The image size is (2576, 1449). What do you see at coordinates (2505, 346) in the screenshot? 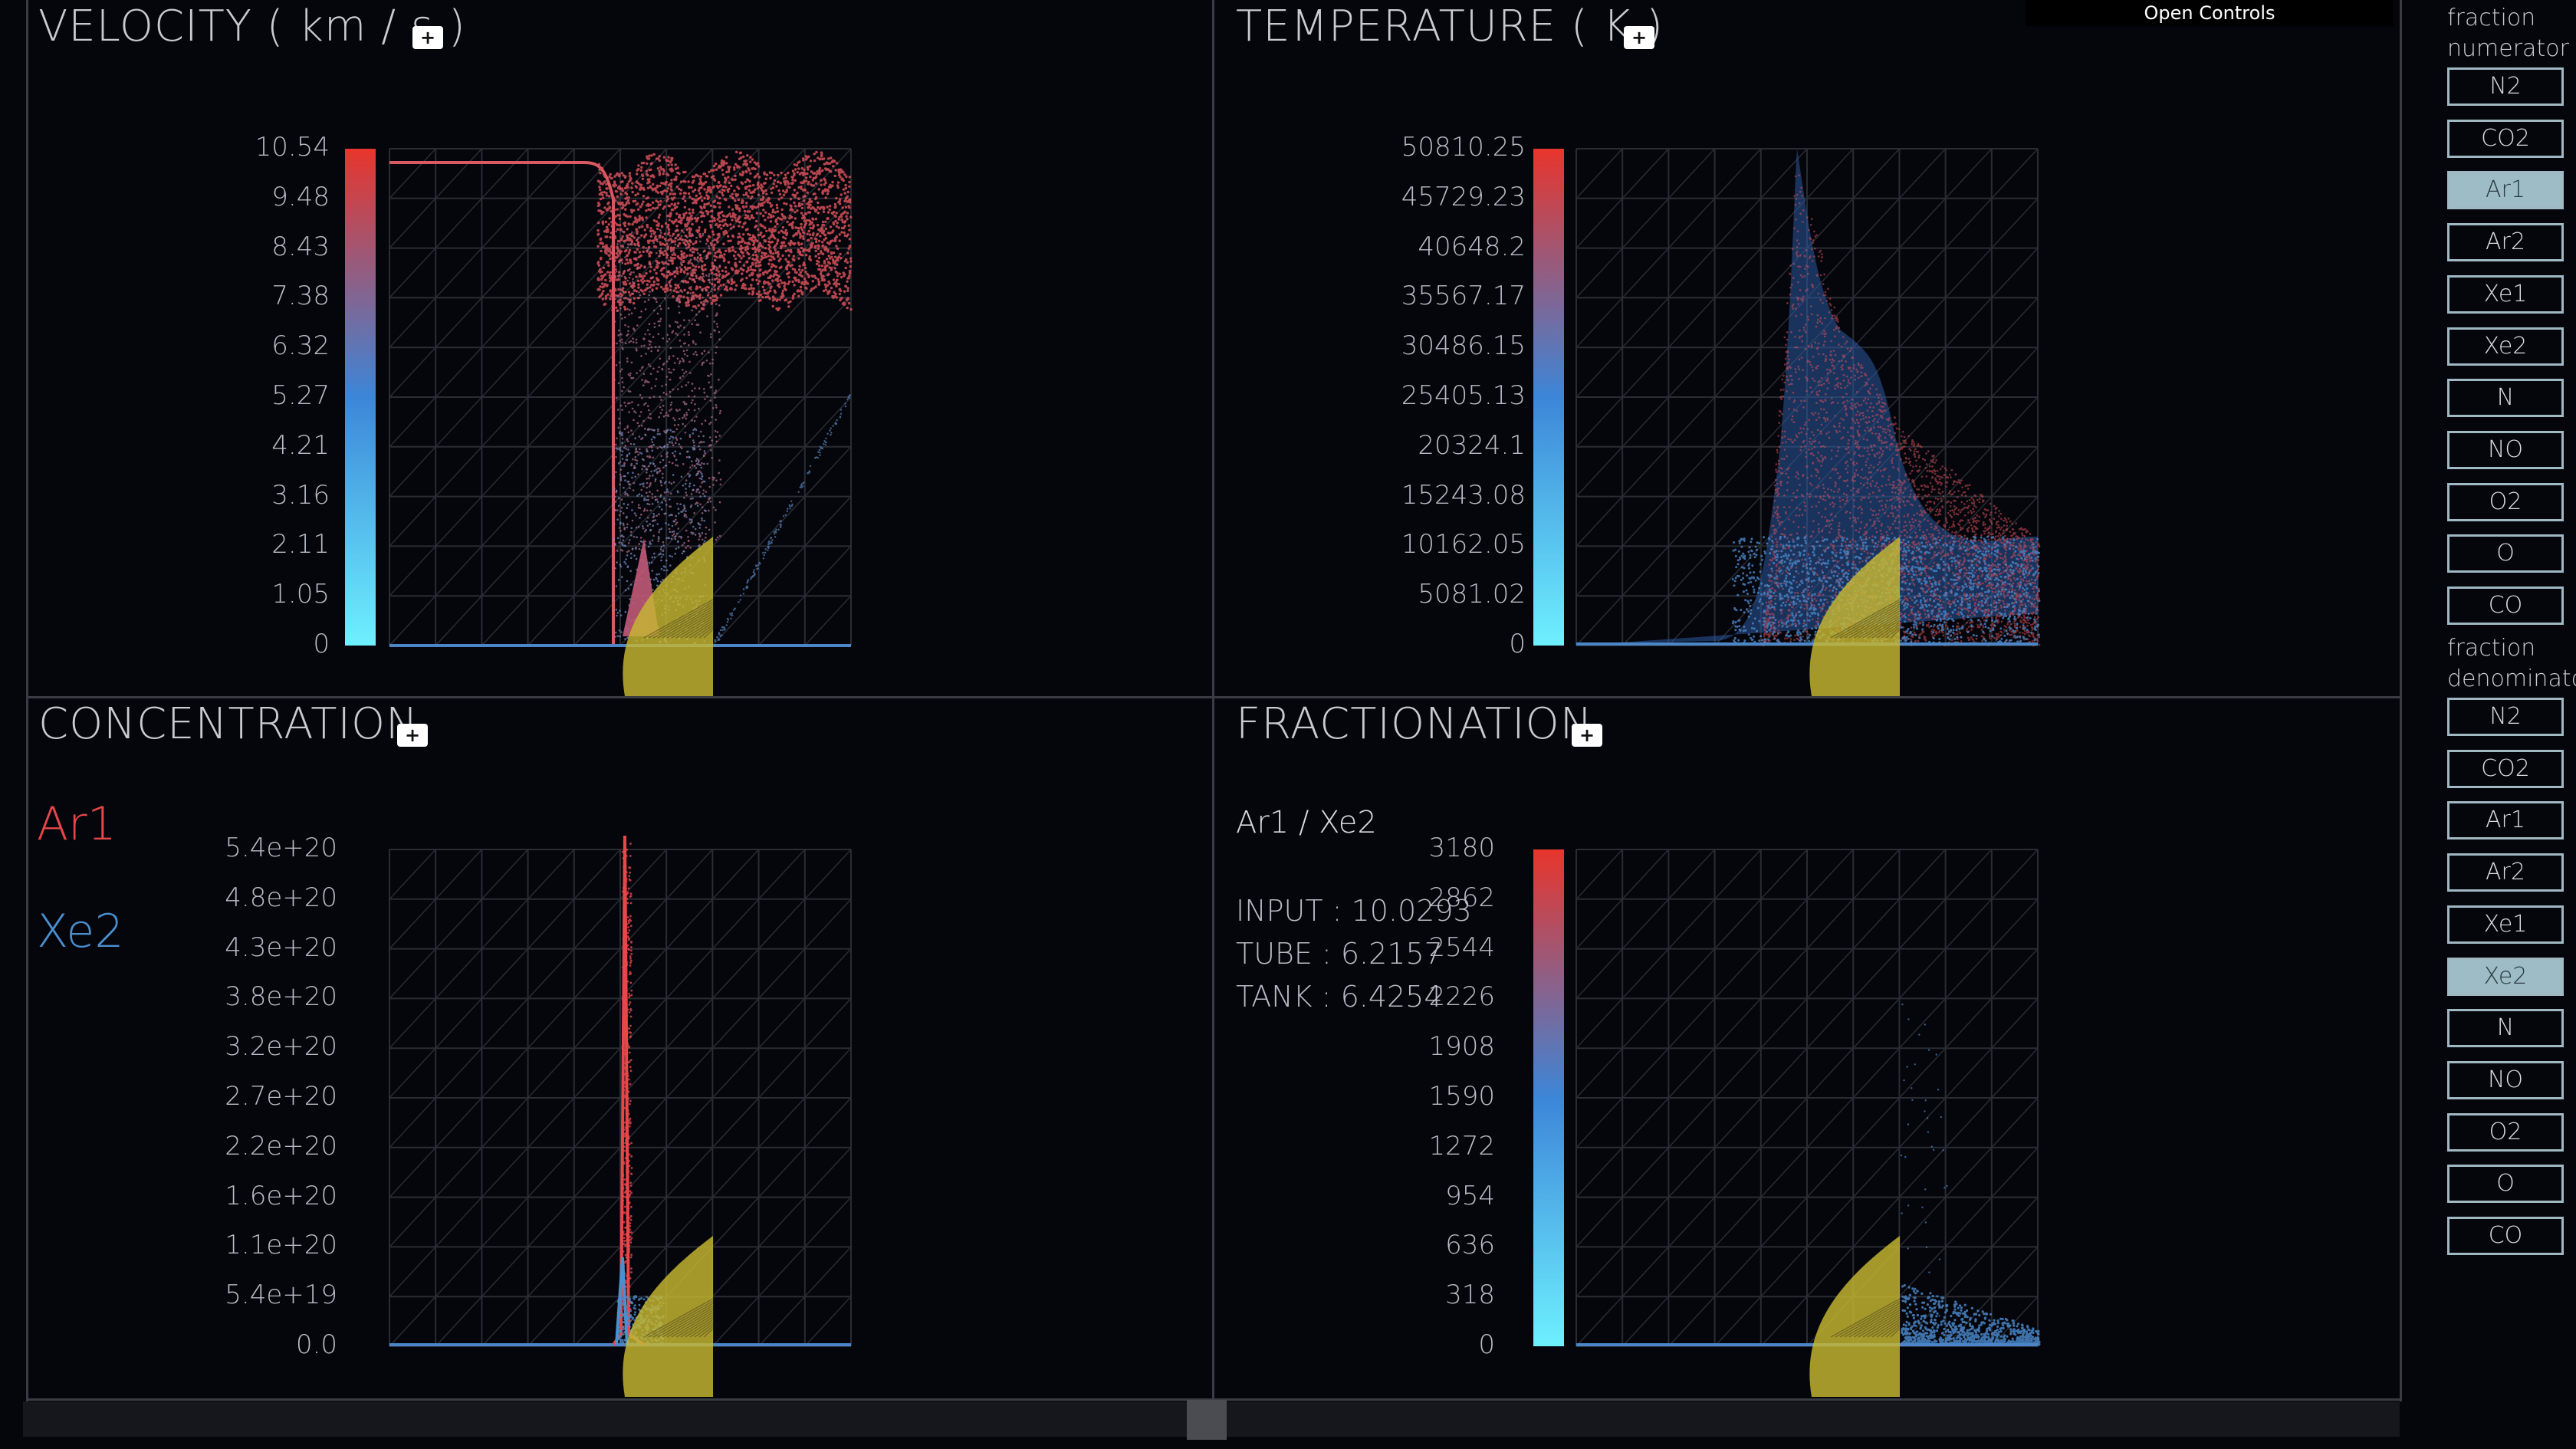
I see `numerator-button-xe2: Xe2` at bounding box center [2505, 346].